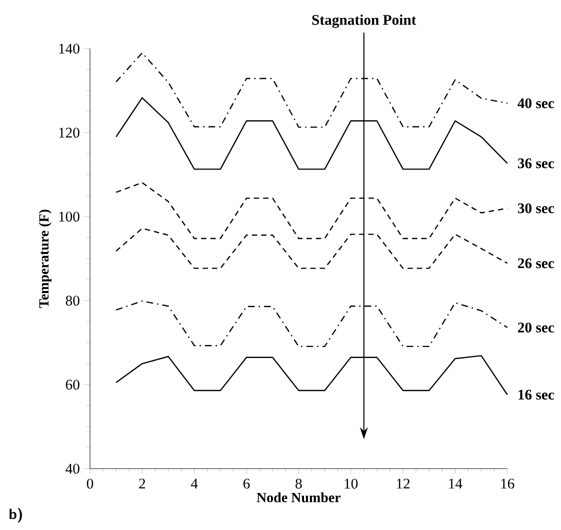 This screenshot has height=530, width=561. What do you see at coordinates (69, 133) in the screenshot?
I see `y-tick-label: 120` at bounding box center [69, 133].